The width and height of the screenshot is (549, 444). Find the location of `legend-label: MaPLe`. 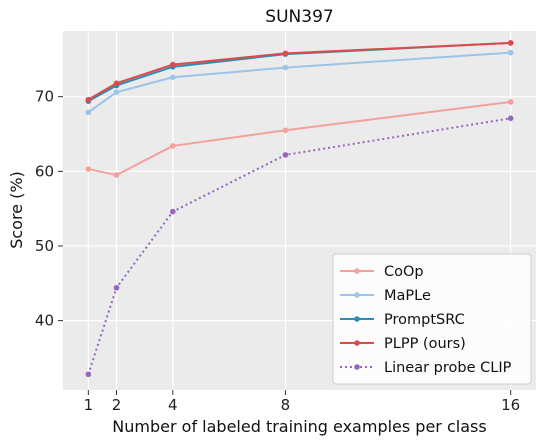

legend-label: MaPLe is located at coordinates (407, 296).